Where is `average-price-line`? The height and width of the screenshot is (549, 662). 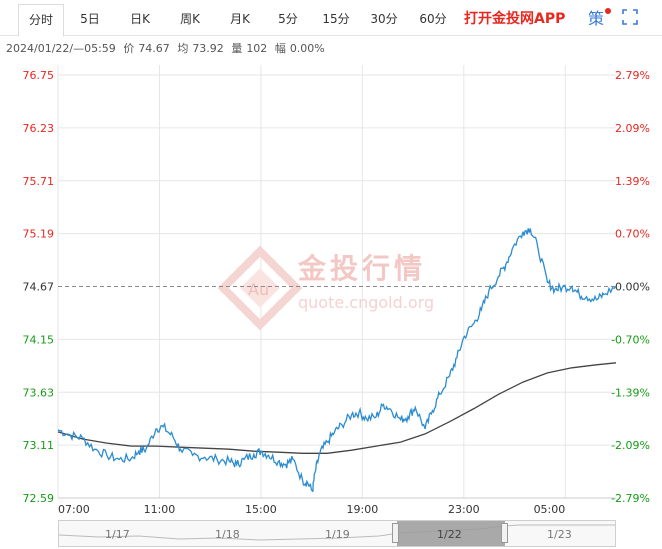 average-price-line is located at coordinates (337, 408).